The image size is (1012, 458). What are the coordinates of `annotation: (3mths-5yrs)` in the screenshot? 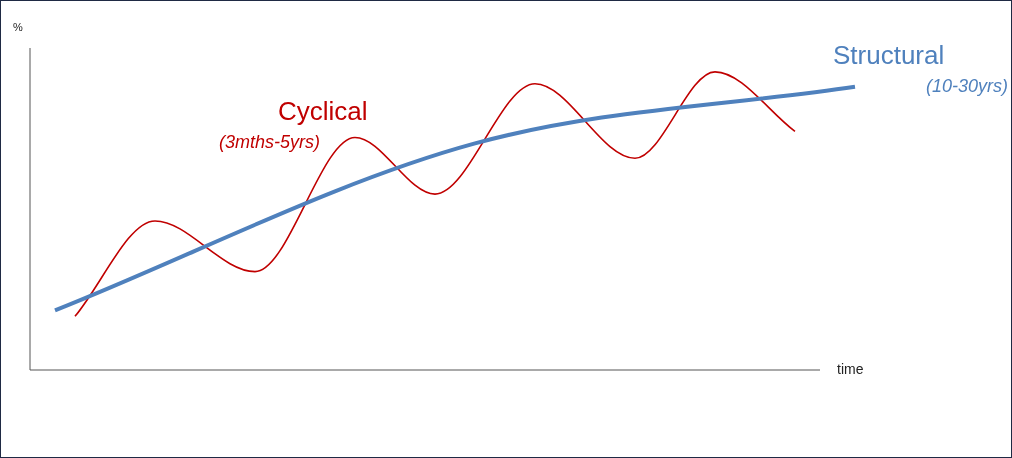 It's located at (269, 142).